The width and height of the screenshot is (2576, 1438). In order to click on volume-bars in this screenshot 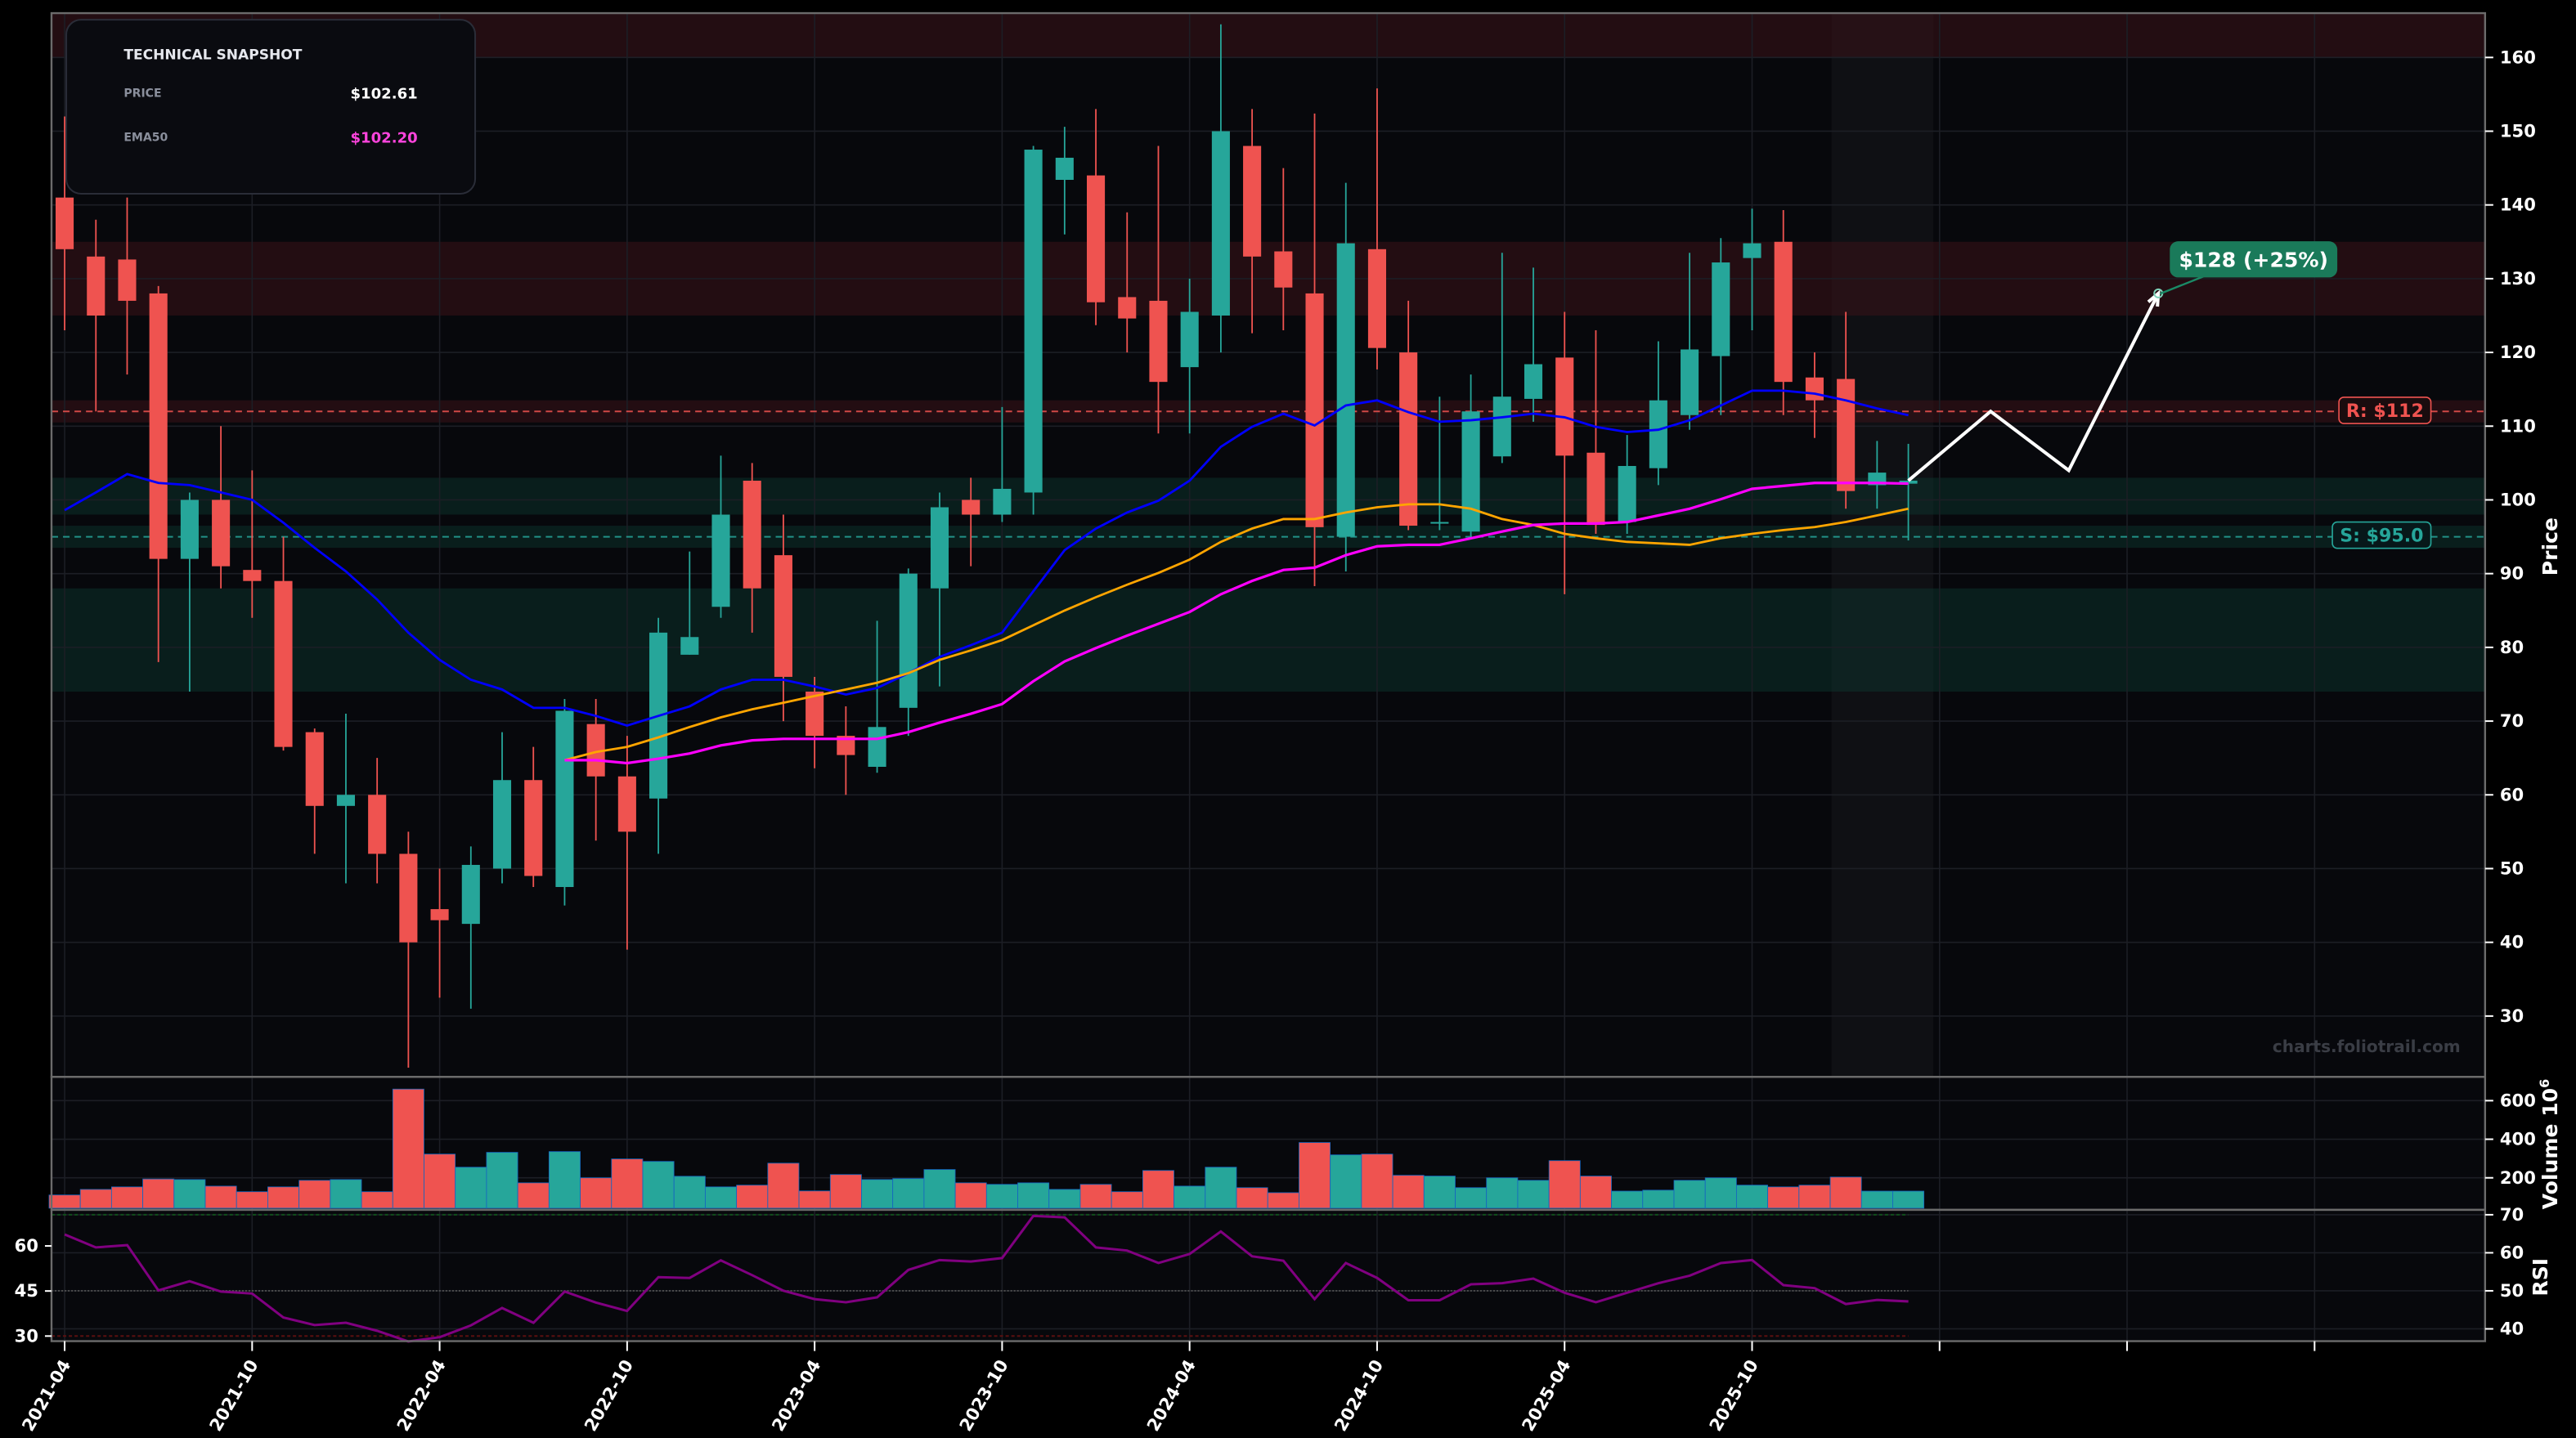, I will do `click(987, 1148)`.